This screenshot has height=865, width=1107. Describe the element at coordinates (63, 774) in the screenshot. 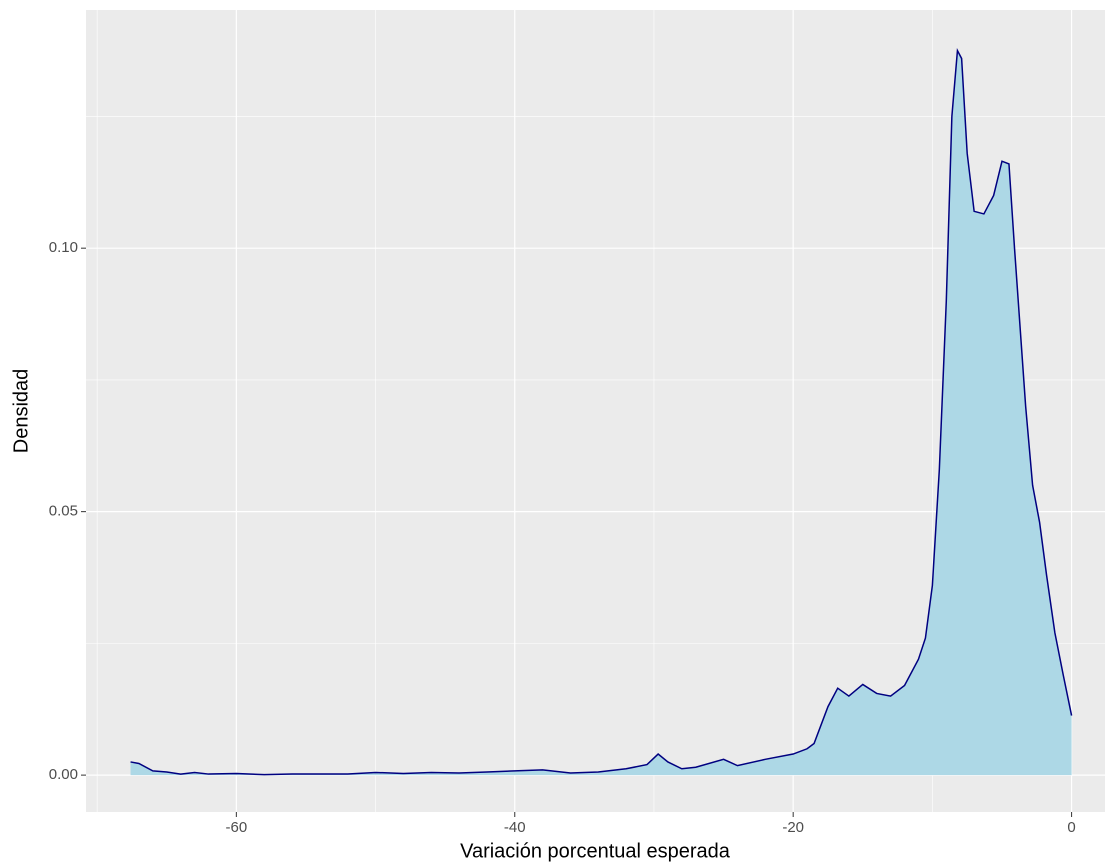

I see `y-tick-label: 0.00` at that location.